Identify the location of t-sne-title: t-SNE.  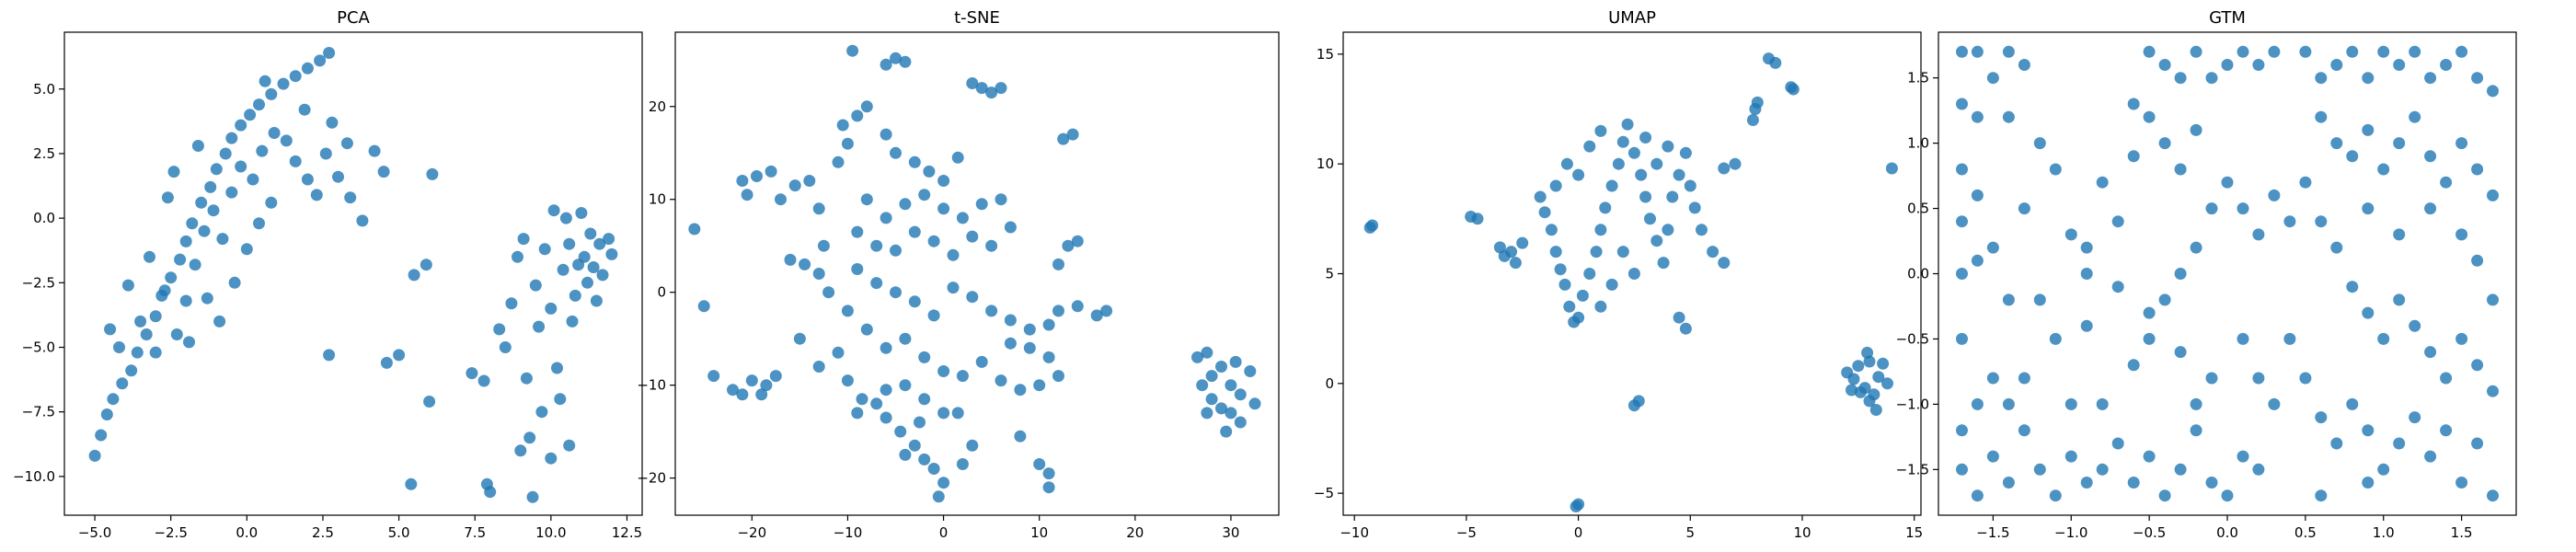
(977, 18).